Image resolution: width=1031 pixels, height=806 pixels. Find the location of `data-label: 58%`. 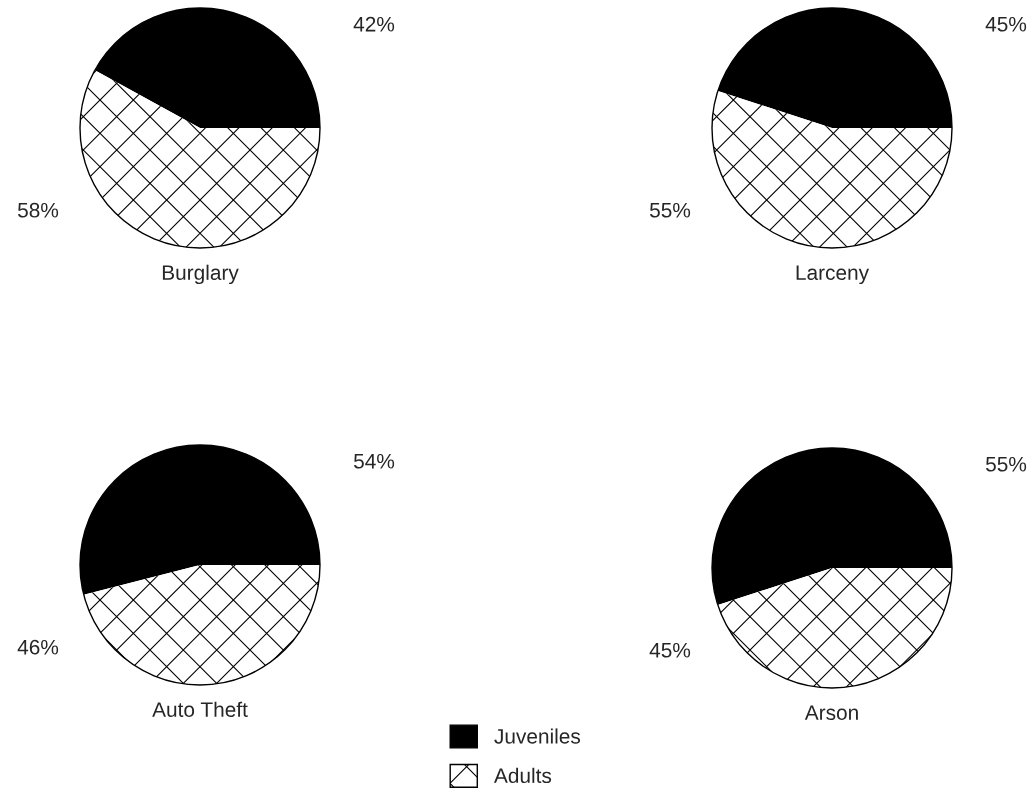

data-label: 58% is located at coordinates (38, 210).